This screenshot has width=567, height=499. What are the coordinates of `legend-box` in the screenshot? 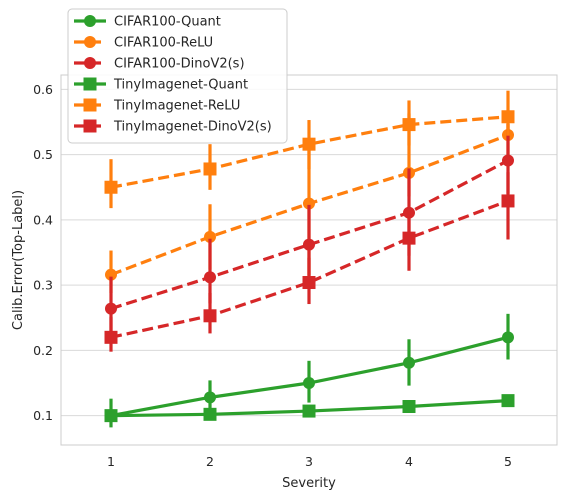 It's located at (177, 76).